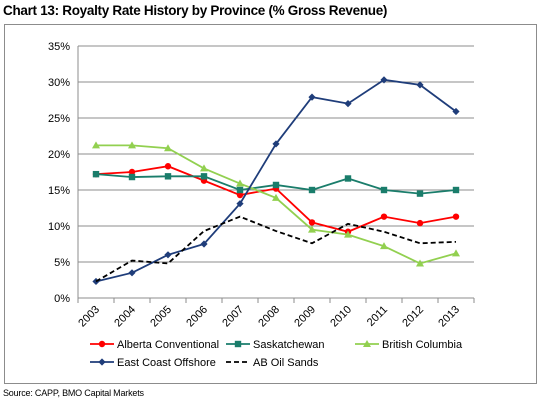  I want to click on legend-label: British Columbia, so click(422, 345).